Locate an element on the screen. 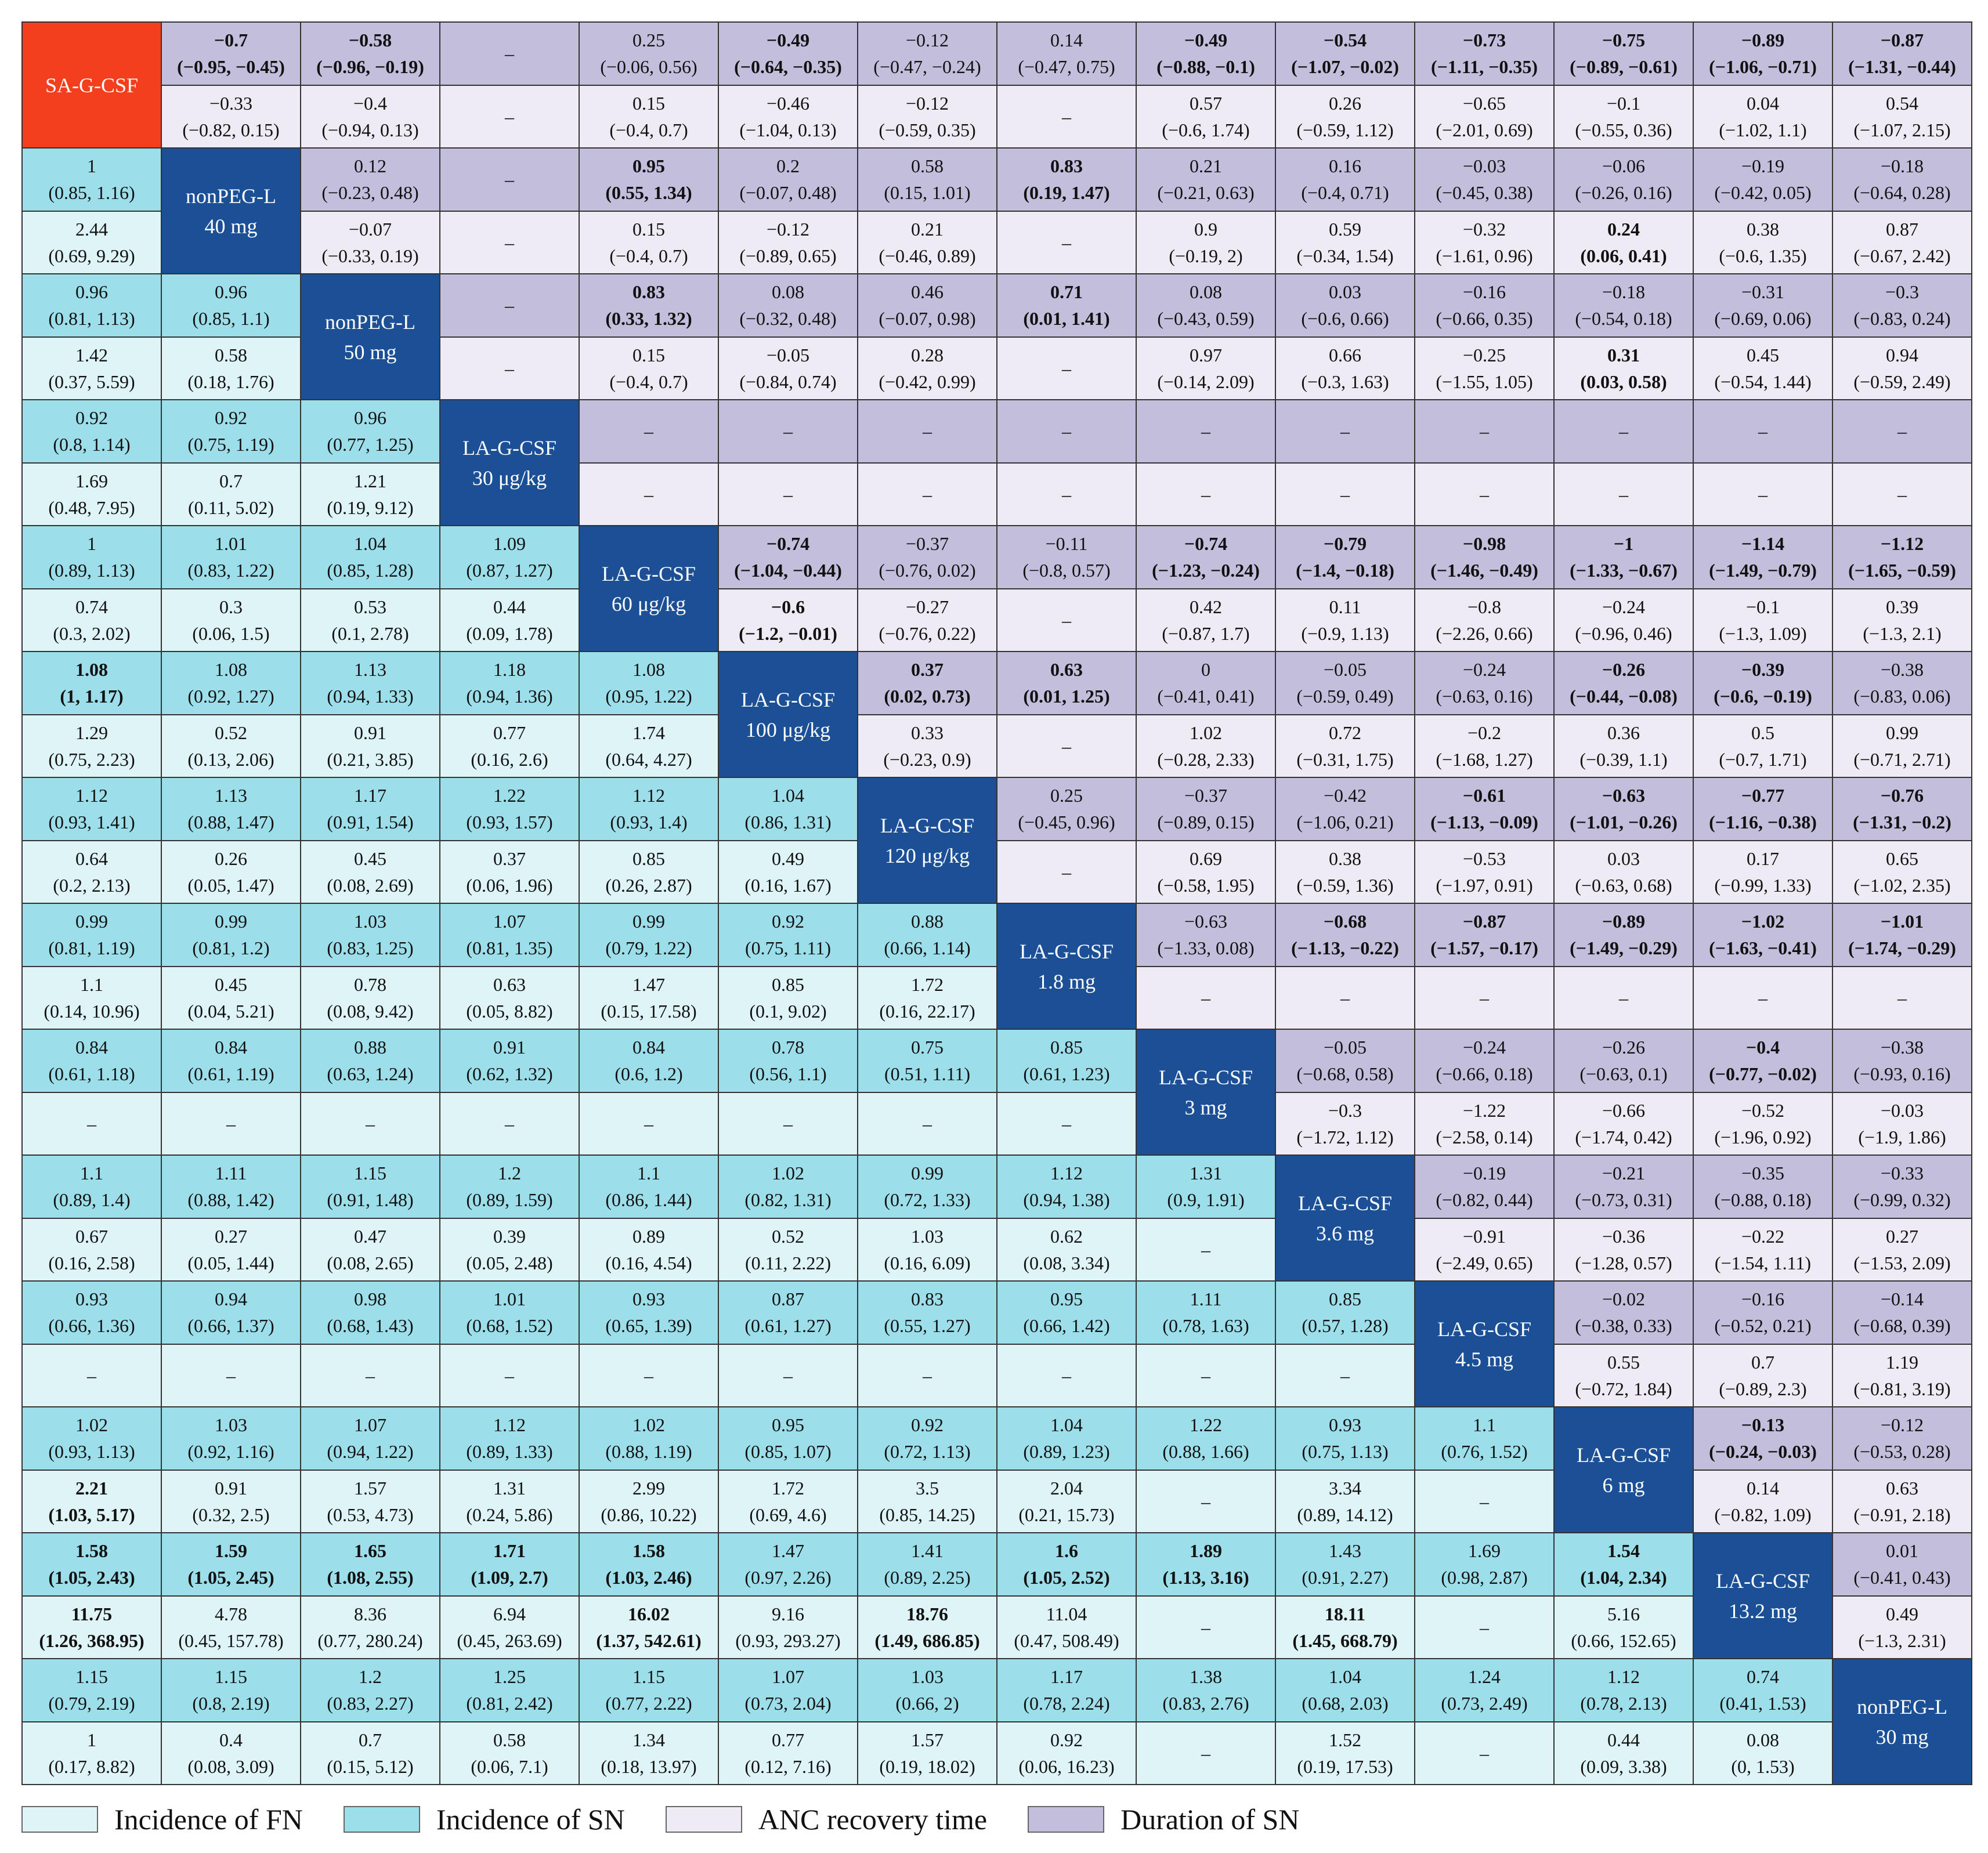  effect-estimate: −0.7 is located at coordinates (231, 41).